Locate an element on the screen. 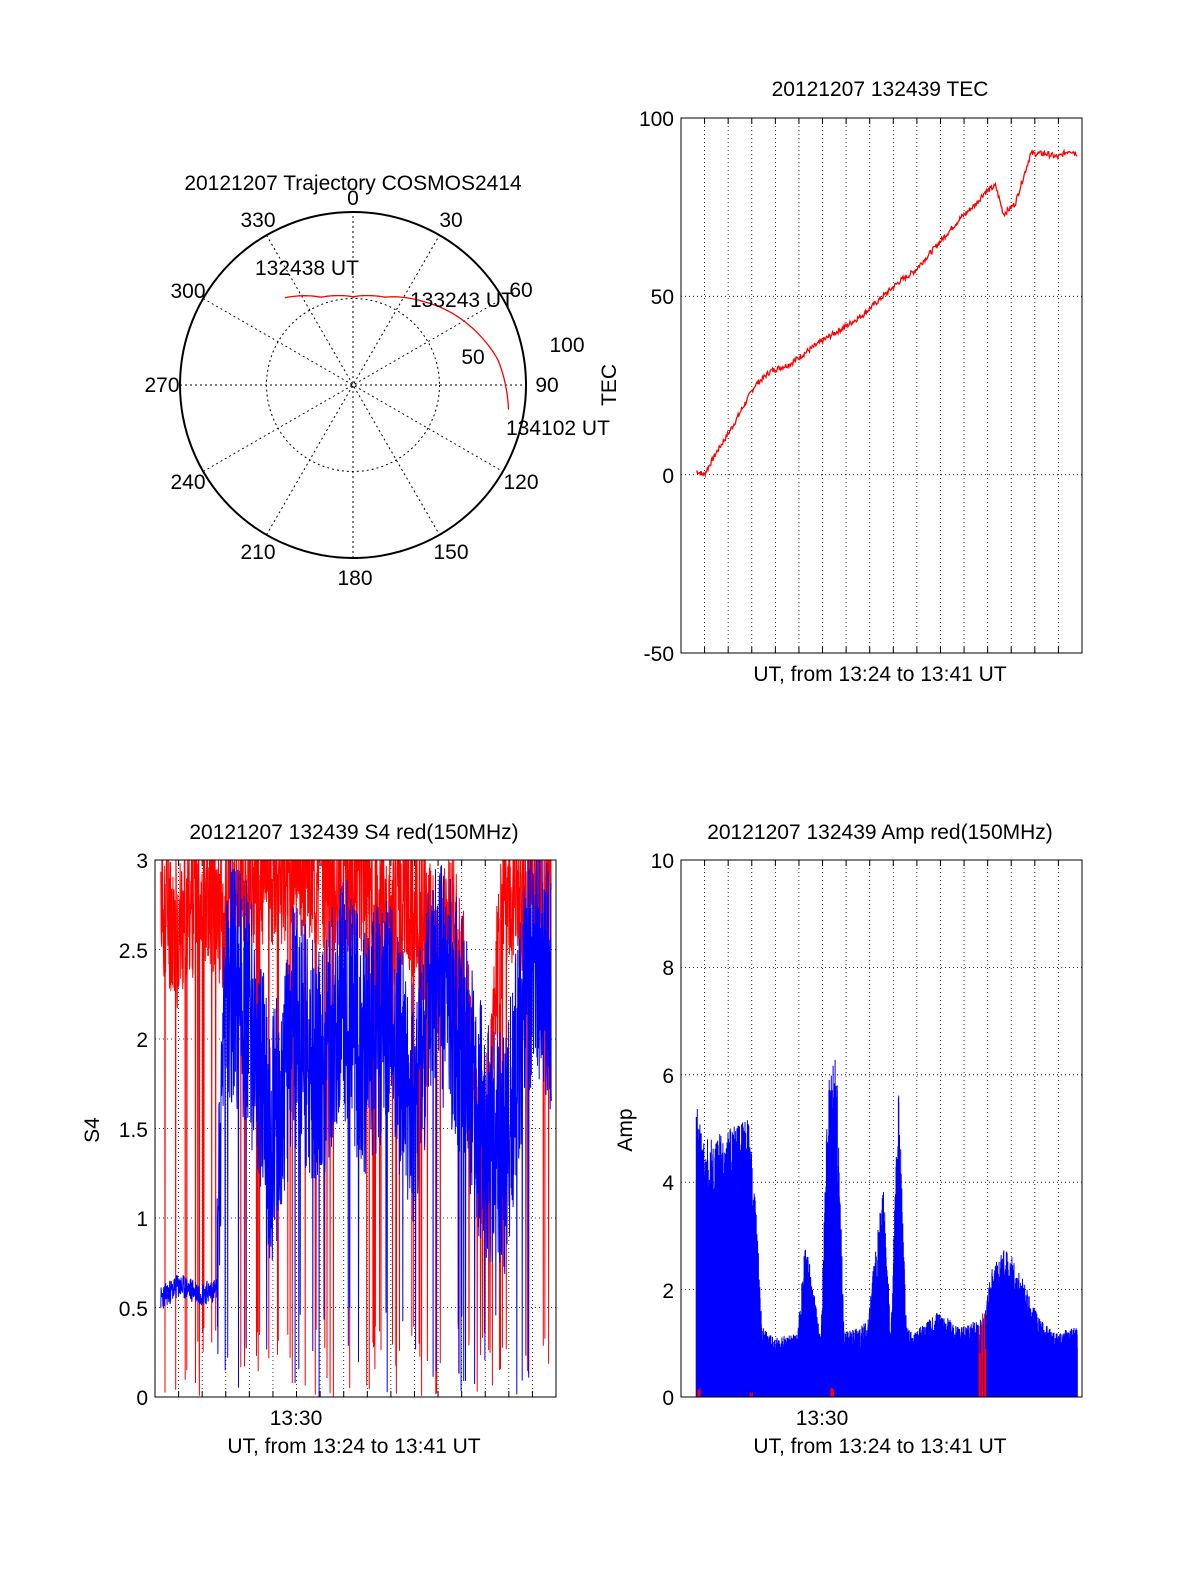 The width and height of the screenshot is (1200, 1575). polar-grid is located at coordinates (353, 385).